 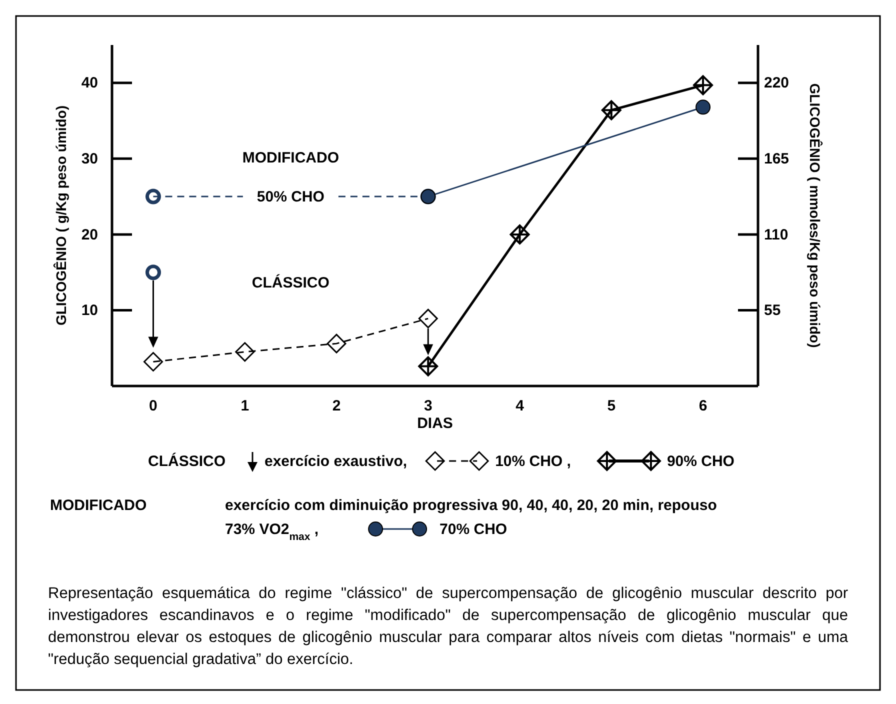 What do you see at coordinates (89, 235) in the screenshot?
I see `y-tick-label: 20` at bounding box center [89, 235].